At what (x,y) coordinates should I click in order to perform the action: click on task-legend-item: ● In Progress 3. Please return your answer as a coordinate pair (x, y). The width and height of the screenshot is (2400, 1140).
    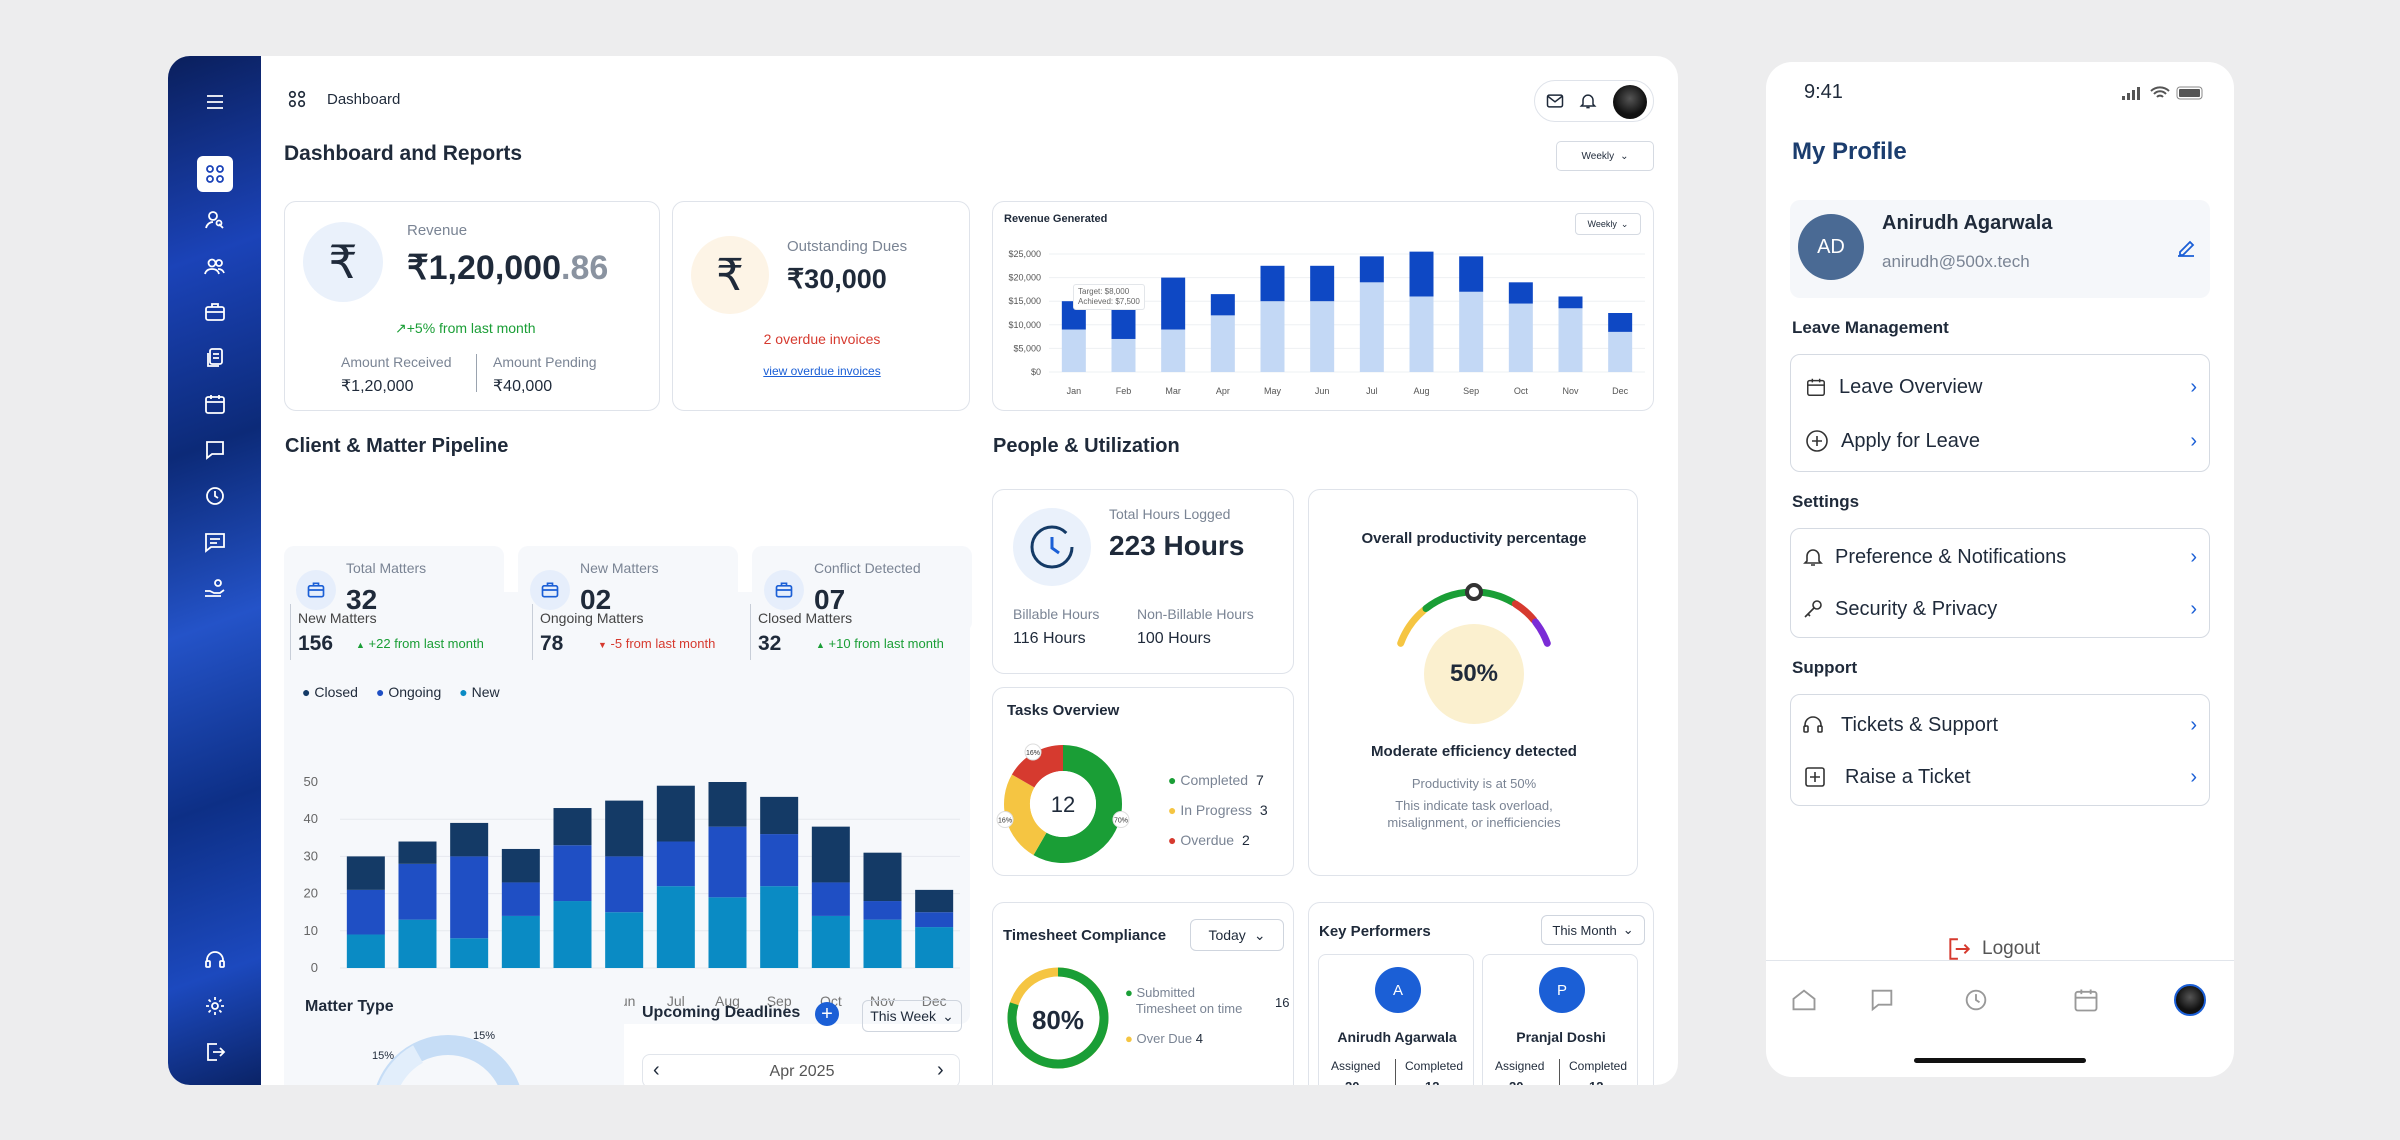
    Looking at the image, I should click on (1218, 810).